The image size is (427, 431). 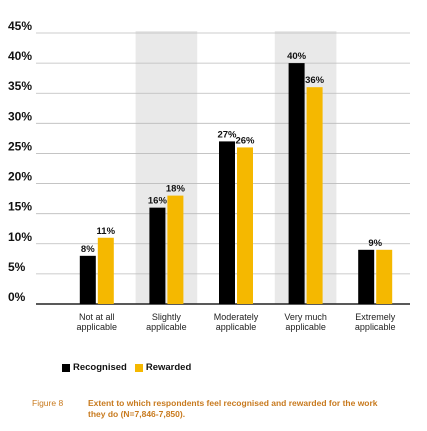 I want to click on x-tick-label: Extremely, so click(x=375, y=317).